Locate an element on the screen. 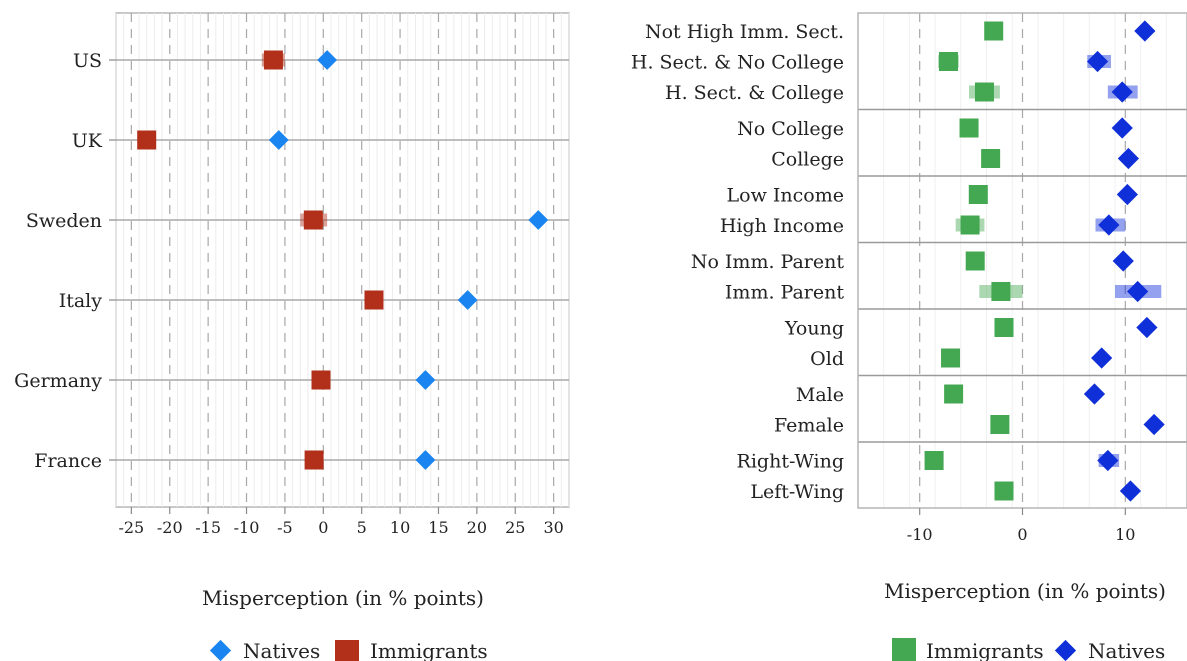  right-category-label-no-imm-parent: No Imm. Parent is located at coordinates (768, 262).